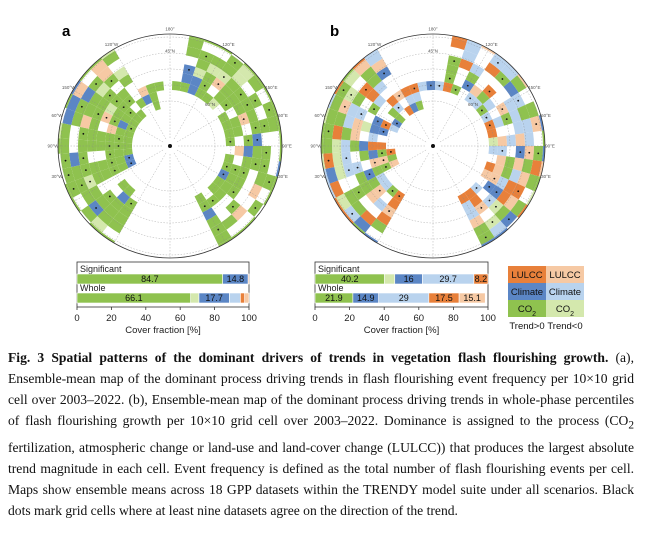  I want to click on map-a-graticule-label: 120°W, so click(112, 44).